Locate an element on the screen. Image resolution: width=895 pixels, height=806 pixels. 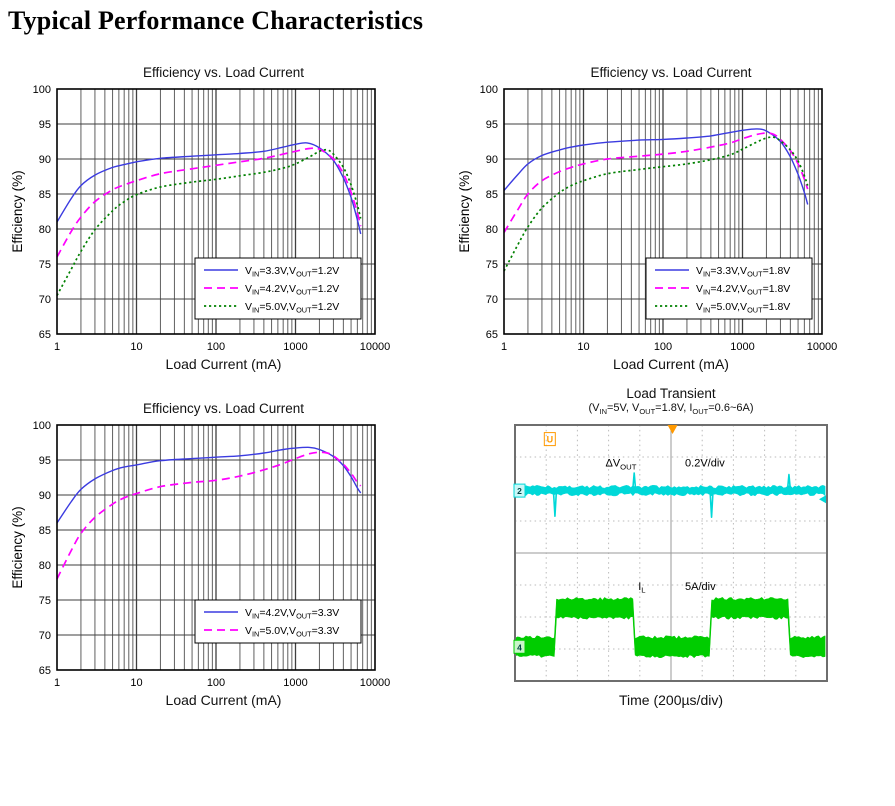
x-axis-label: Time (200µs/div) is located at coordinates (670, 700).